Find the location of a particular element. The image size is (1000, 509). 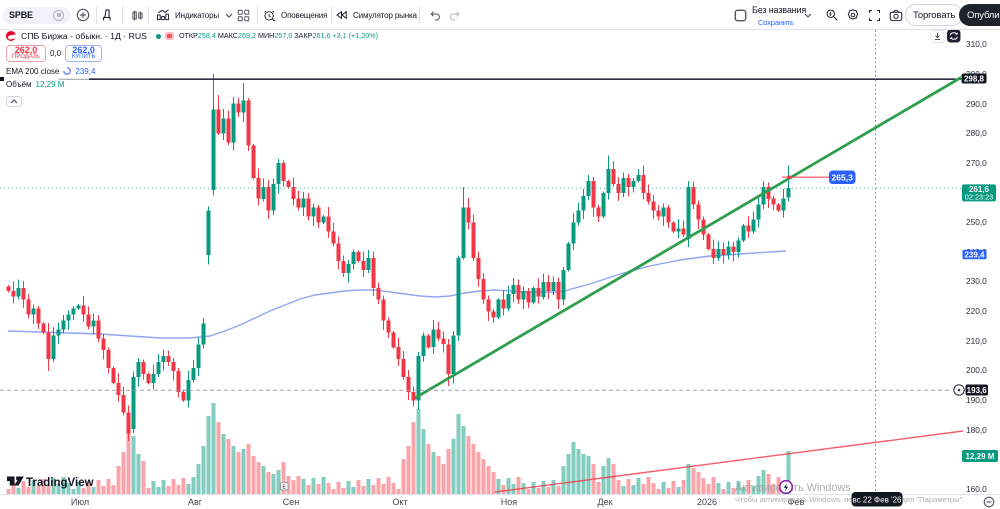

svg-text: 310,0 is located at coordinates (976, 44).